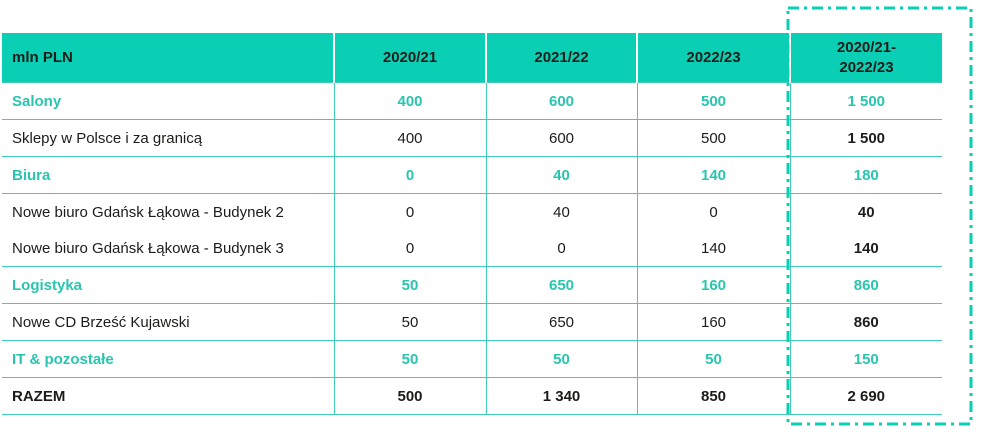  I want to click on row-label: Nowe biuro Gdańsk Łąkowa - Budynek 2, so click(148, 212).